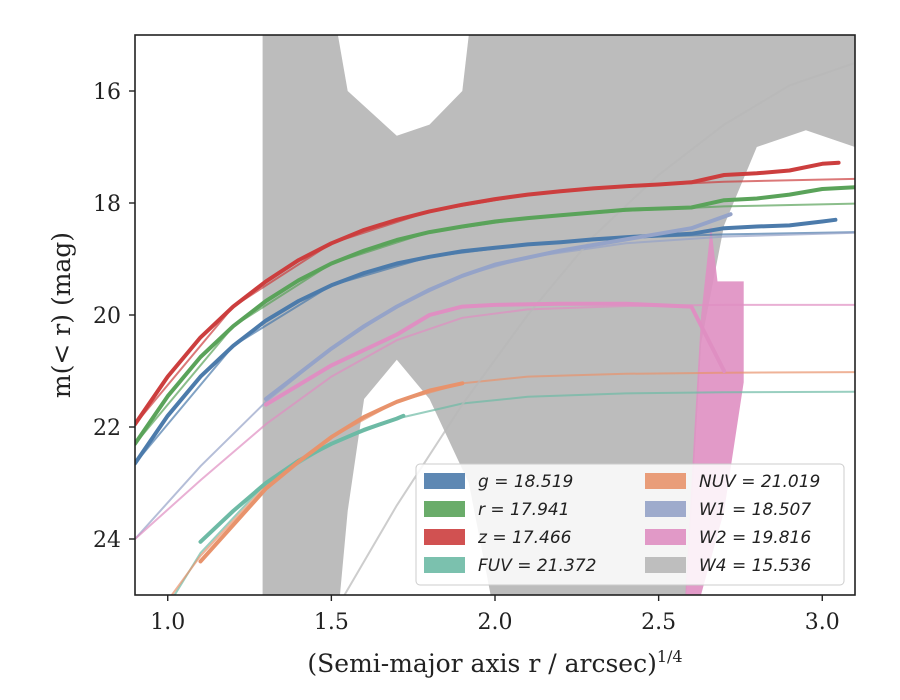 This screenshot has height=700, width=900. I want to click on x-tick-label: 3.0, so click(822, 622).